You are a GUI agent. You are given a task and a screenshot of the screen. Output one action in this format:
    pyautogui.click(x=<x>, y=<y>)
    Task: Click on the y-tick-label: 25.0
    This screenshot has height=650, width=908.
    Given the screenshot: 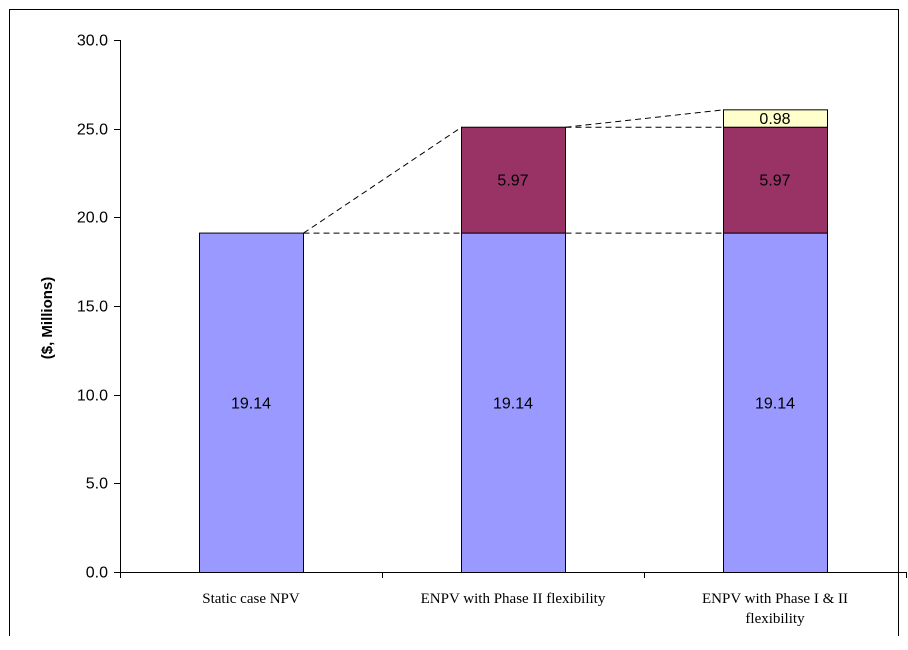 What is the action you would take?
    pyautogui.click(x=92, y=130)
    